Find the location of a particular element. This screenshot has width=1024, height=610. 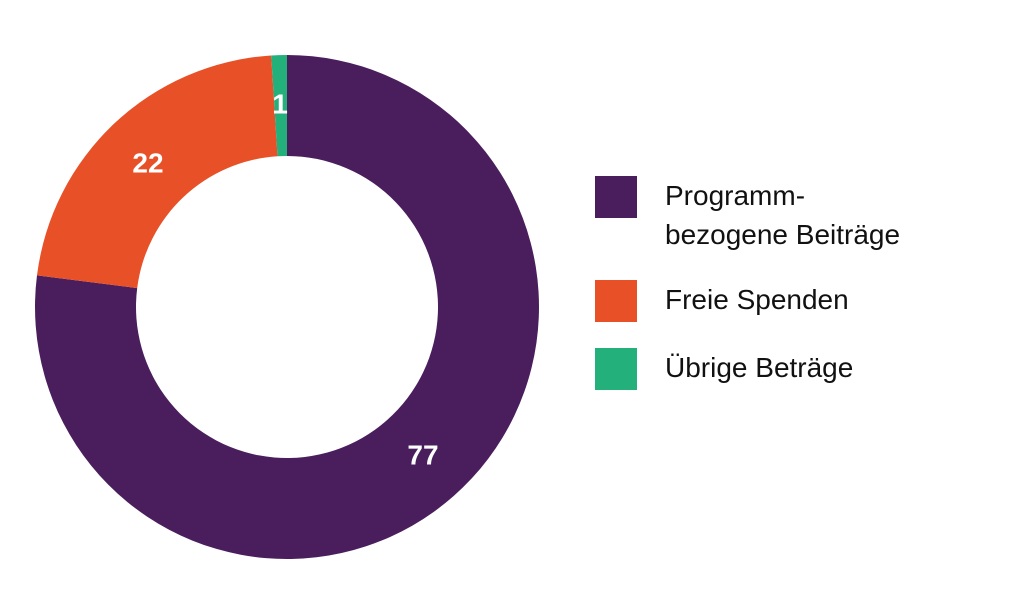

legend-item-programm: Programm- bezogene Beiträge is located at coordinates (795, 215).